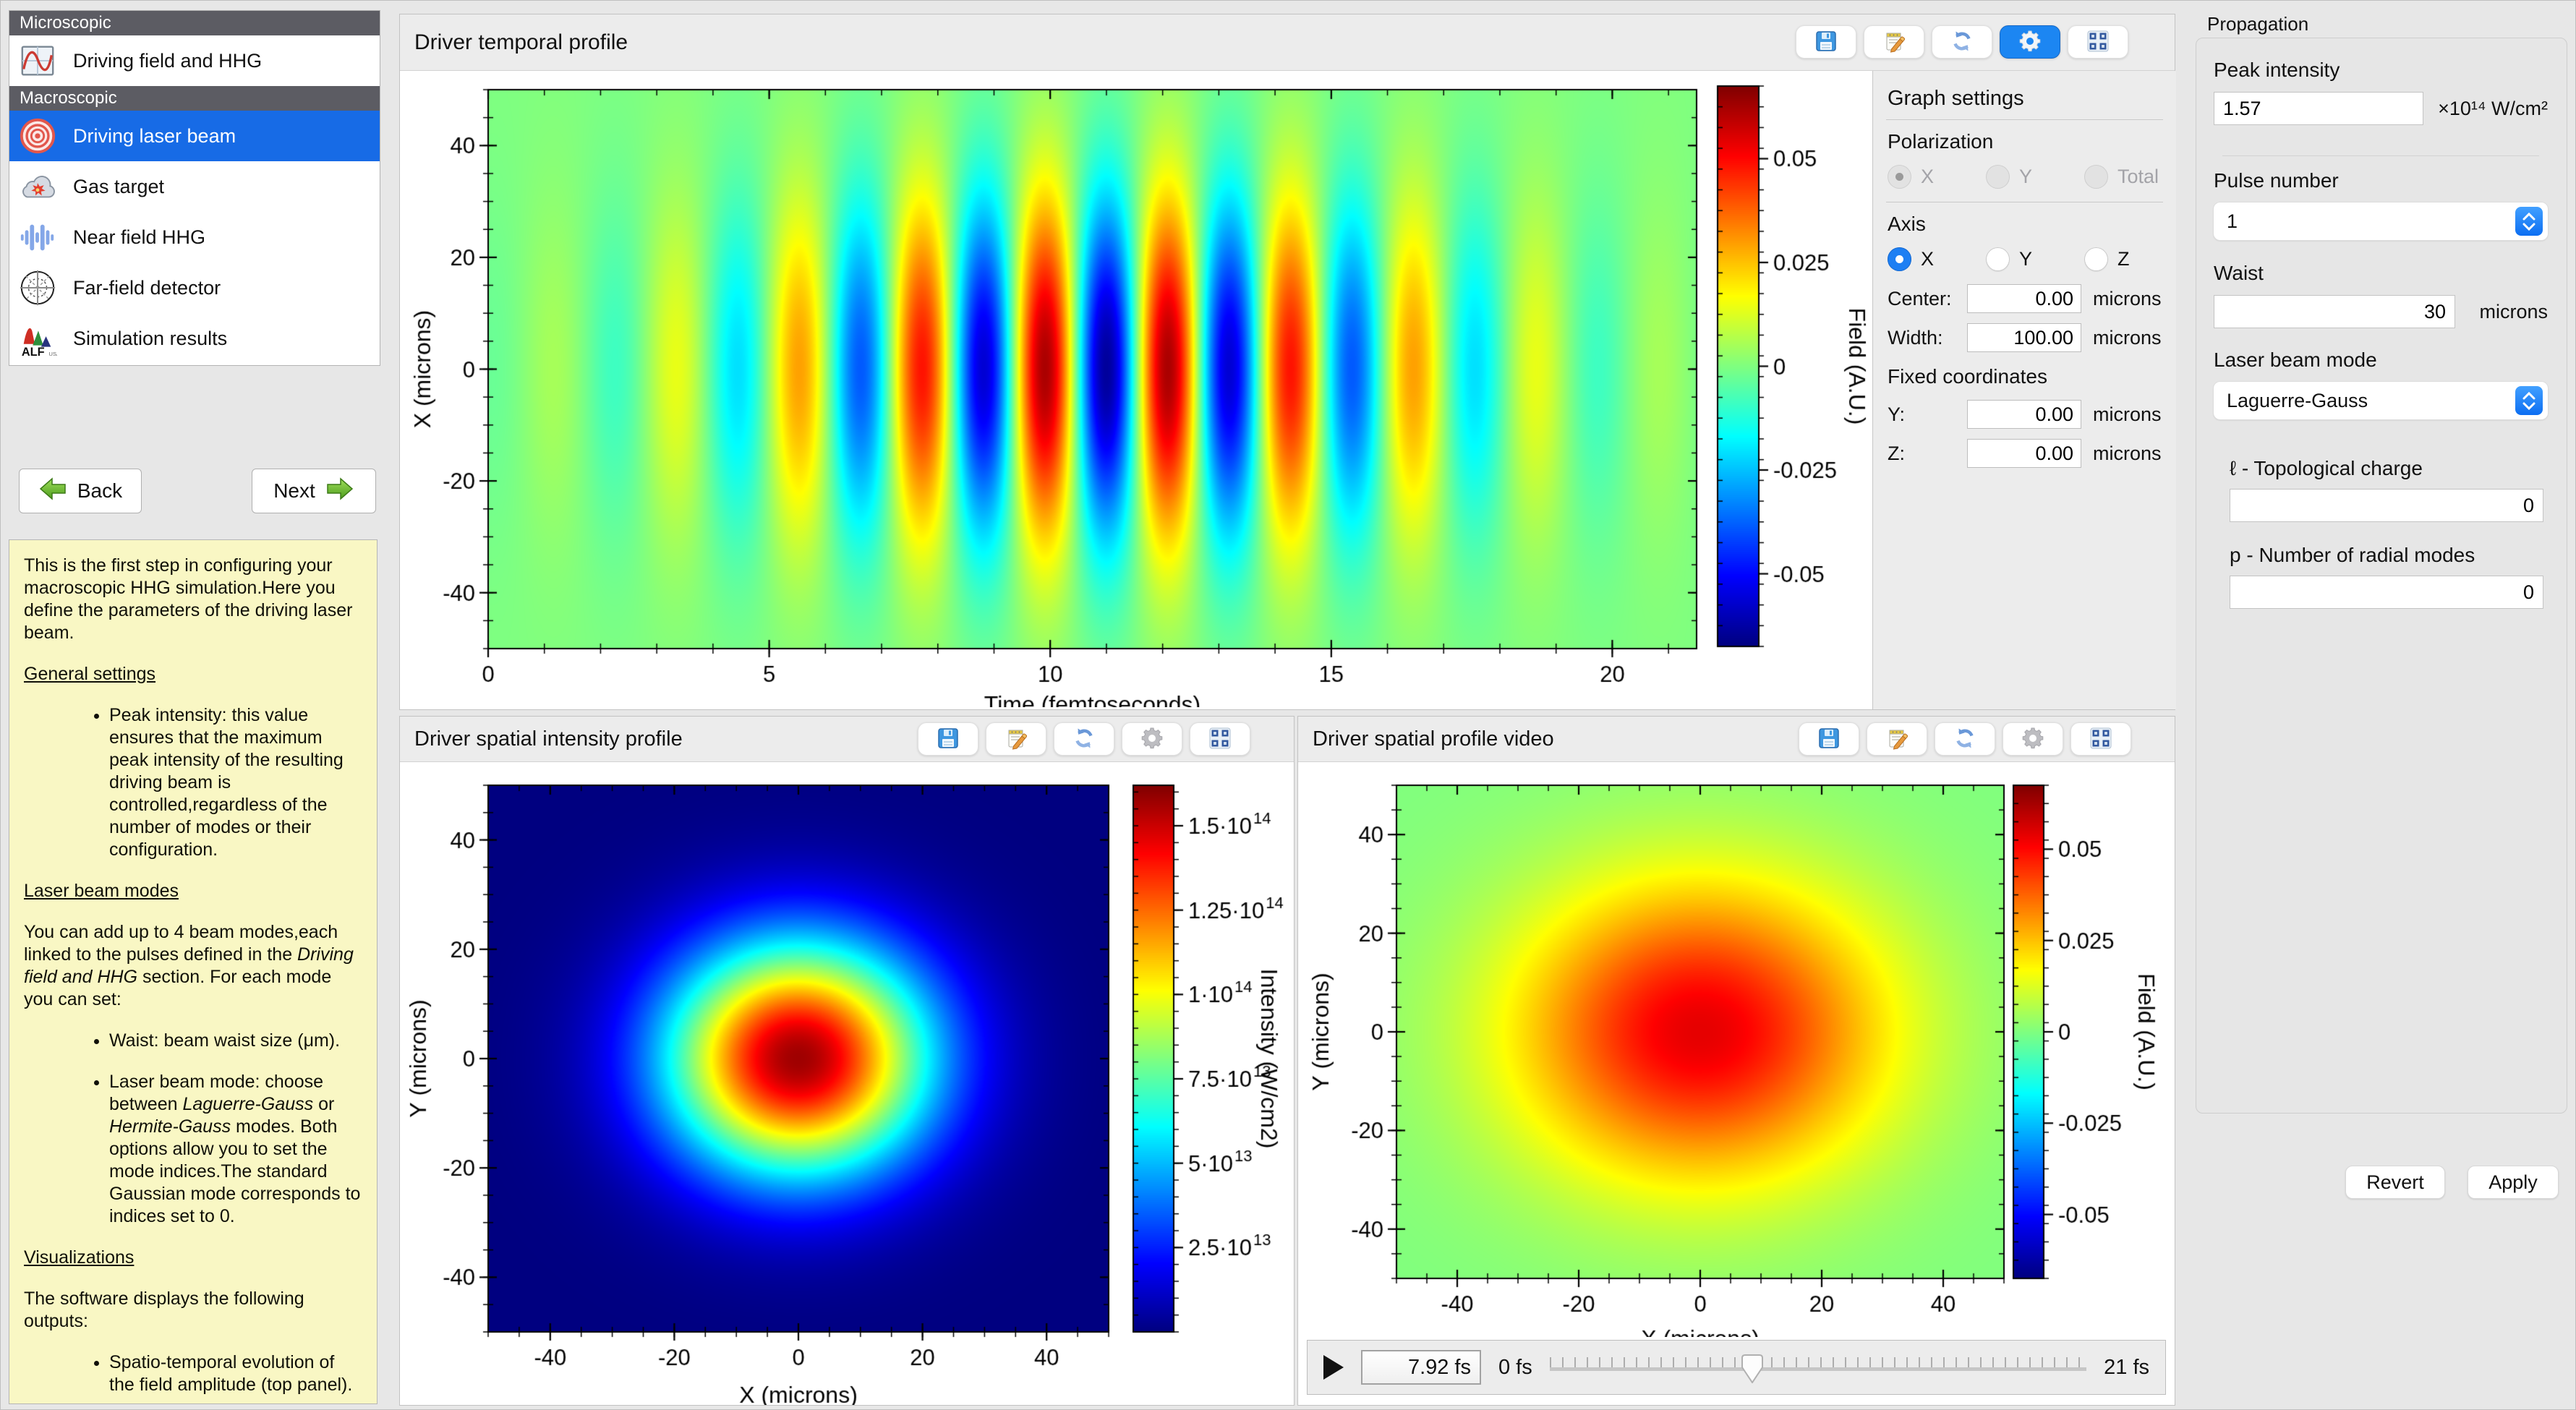 The image size is (2576, 1410). I want to click on time-end-label: 21 fs, so click(2126, 1367).